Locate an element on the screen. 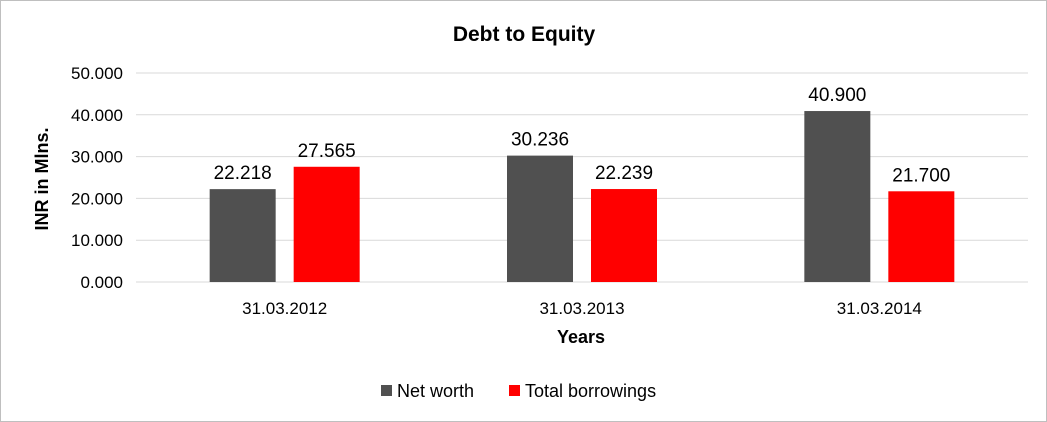 This screenshot has width=1047, height=422. legend: Net worth Total borrowings is located at coordinates (518, 391).